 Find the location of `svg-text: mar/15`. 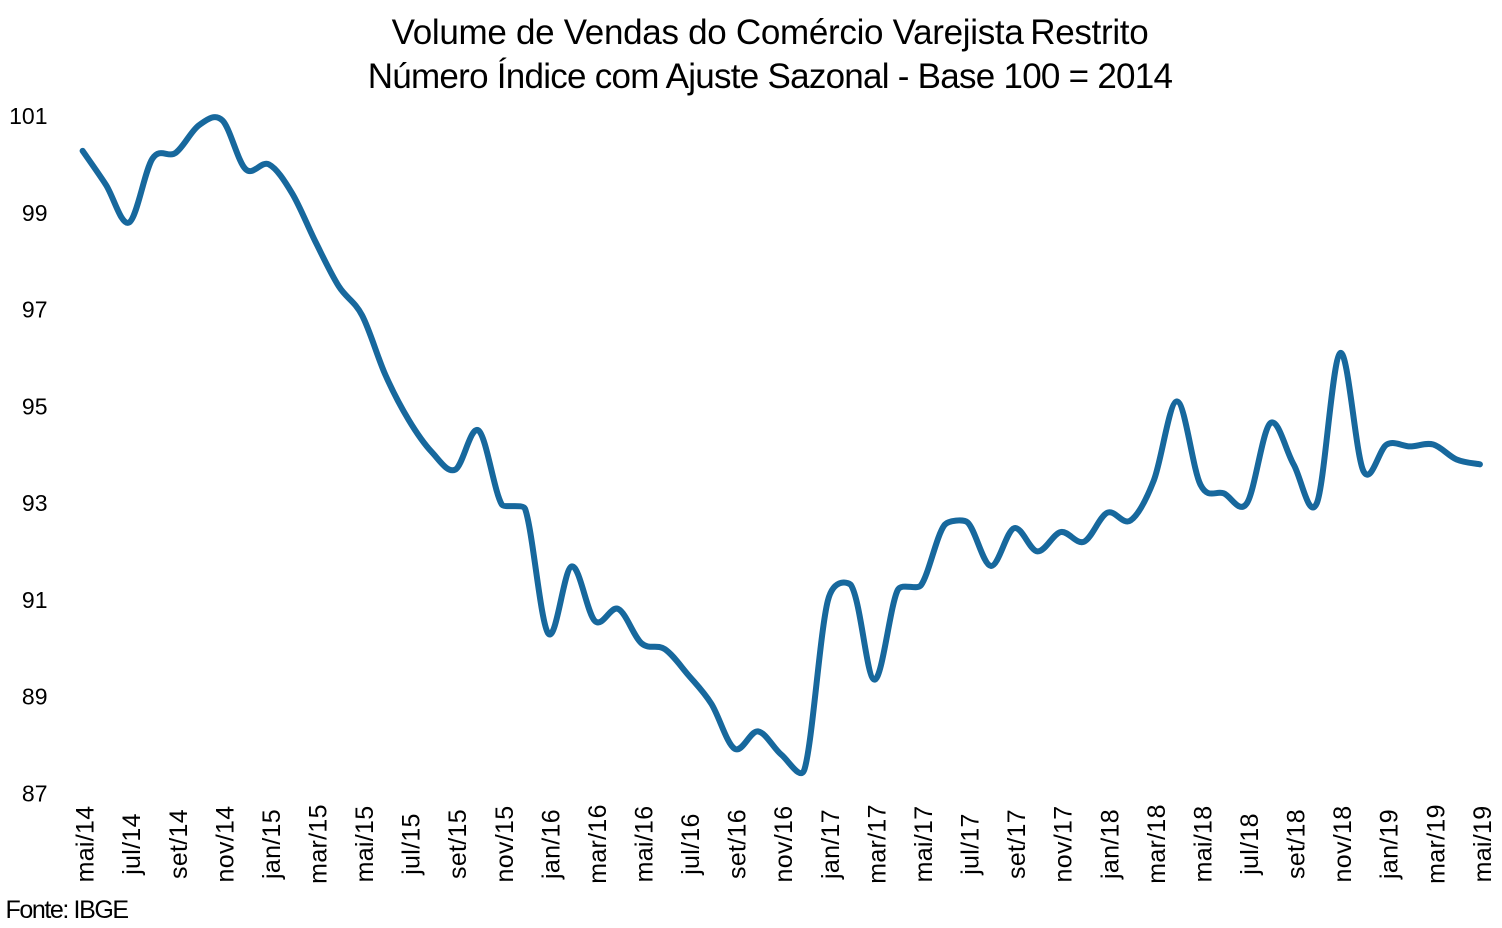

svg-text: mar/15 is located at coordinates (319, 844).